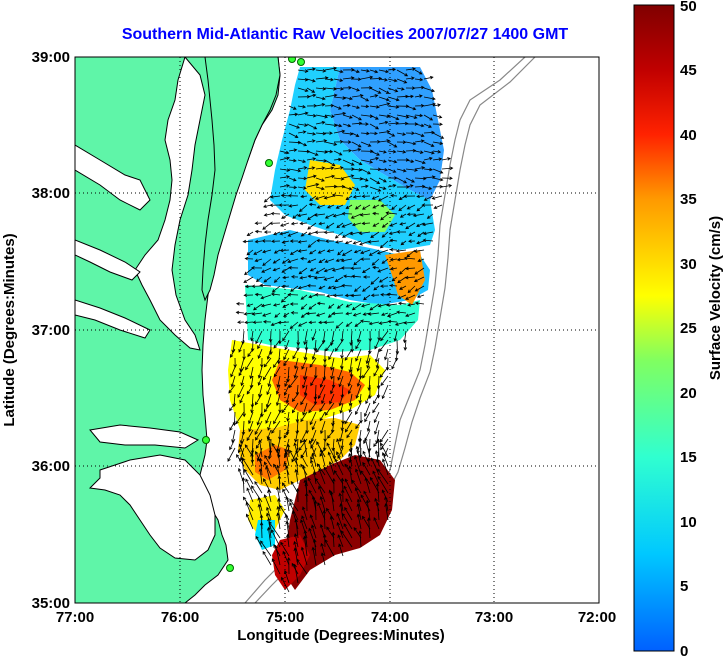  What do you see at coordinates (684, 651) in the screenshot?
I see `colorbar-tick-label: 0` at bounding box center [684, 651].